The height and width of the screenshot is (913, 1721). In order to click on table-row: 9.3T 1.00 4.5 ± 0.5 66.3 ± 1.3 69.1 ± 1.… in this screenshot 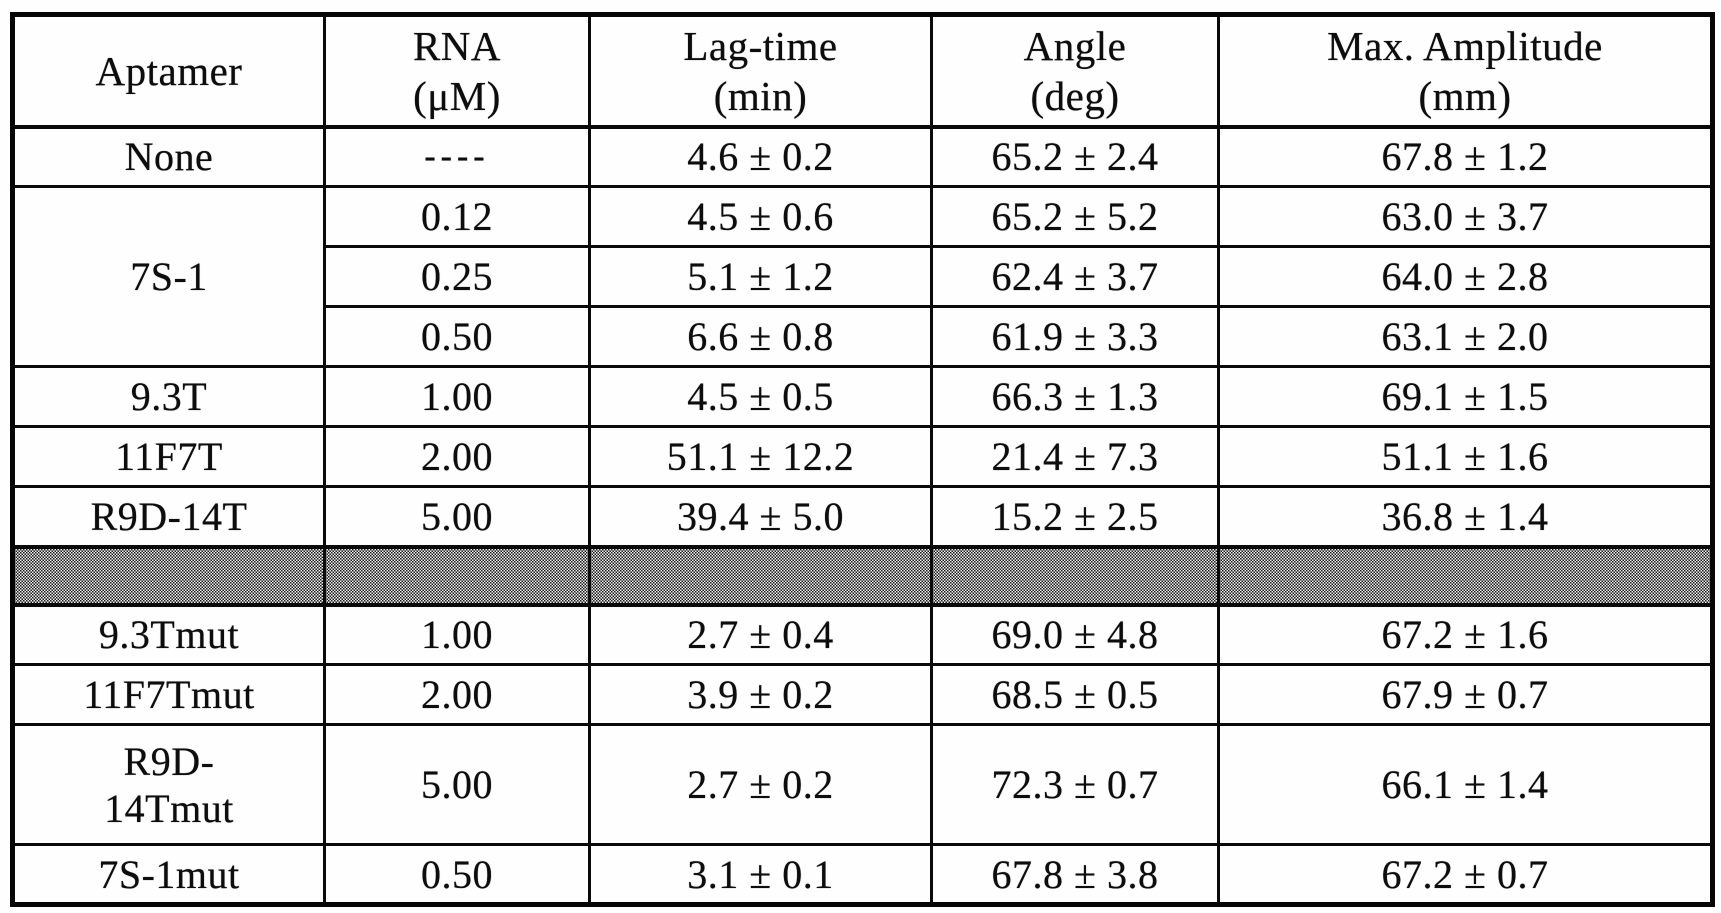, I will do `click(862, 396)`.